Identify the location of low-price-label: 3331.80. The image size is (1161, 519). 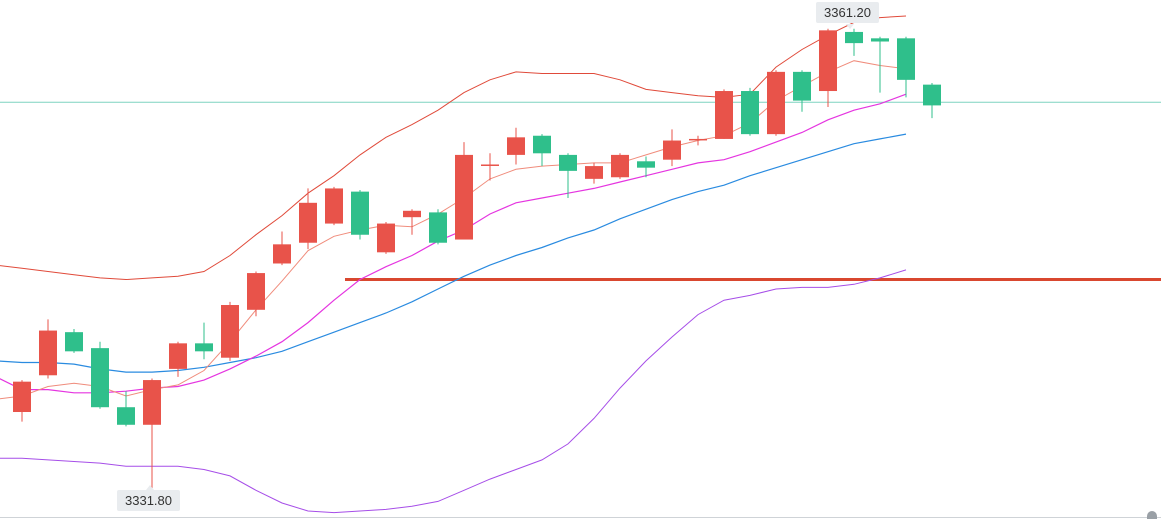
(148, 500).